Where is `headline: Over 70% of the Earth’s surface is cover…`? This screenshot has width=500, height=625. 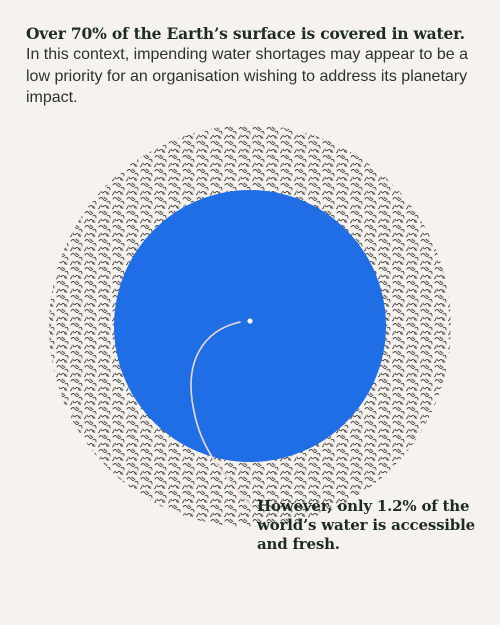 headline: Over 70% of the Earth’s surface is cover… is located at coordinates (245, 33).